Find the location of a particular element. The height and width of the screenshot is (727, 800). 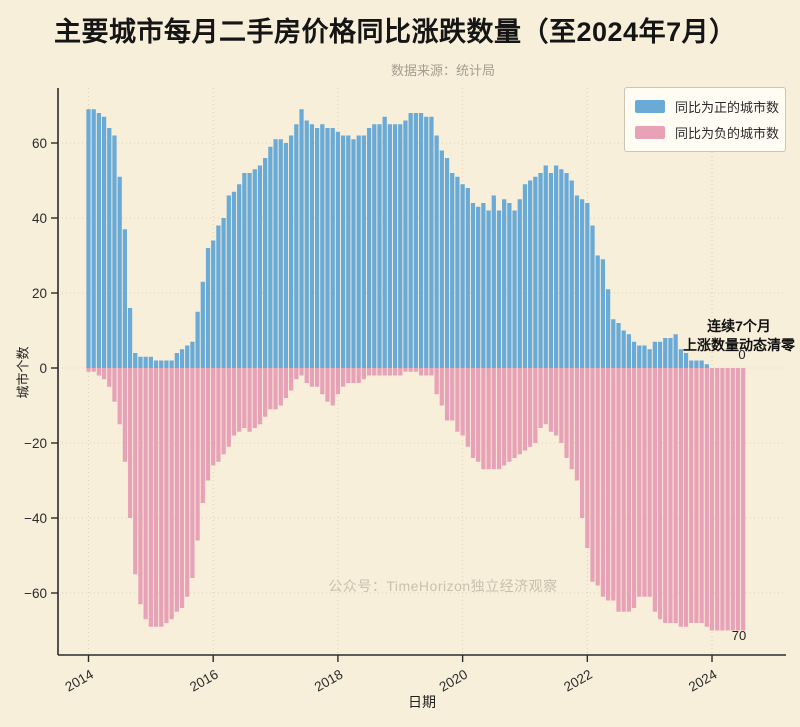

svg-text: 2016 is located at coordinates (204, 681).